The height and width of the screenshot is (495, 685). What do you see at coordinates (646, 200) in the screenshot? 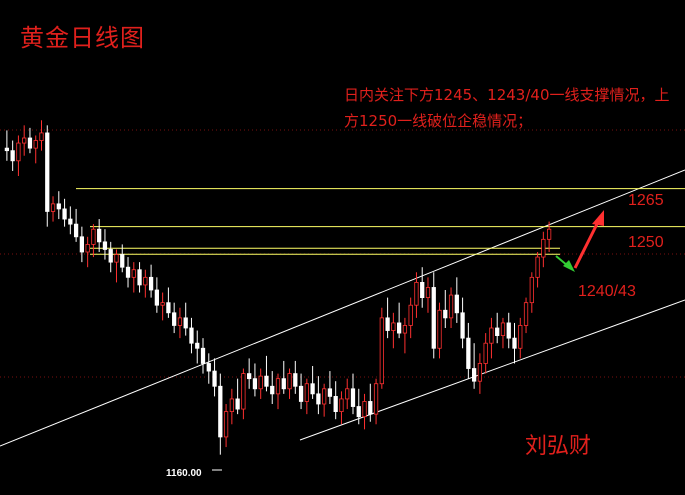
I see `level-label-1265: 1265` at bounding box center [646, 200].